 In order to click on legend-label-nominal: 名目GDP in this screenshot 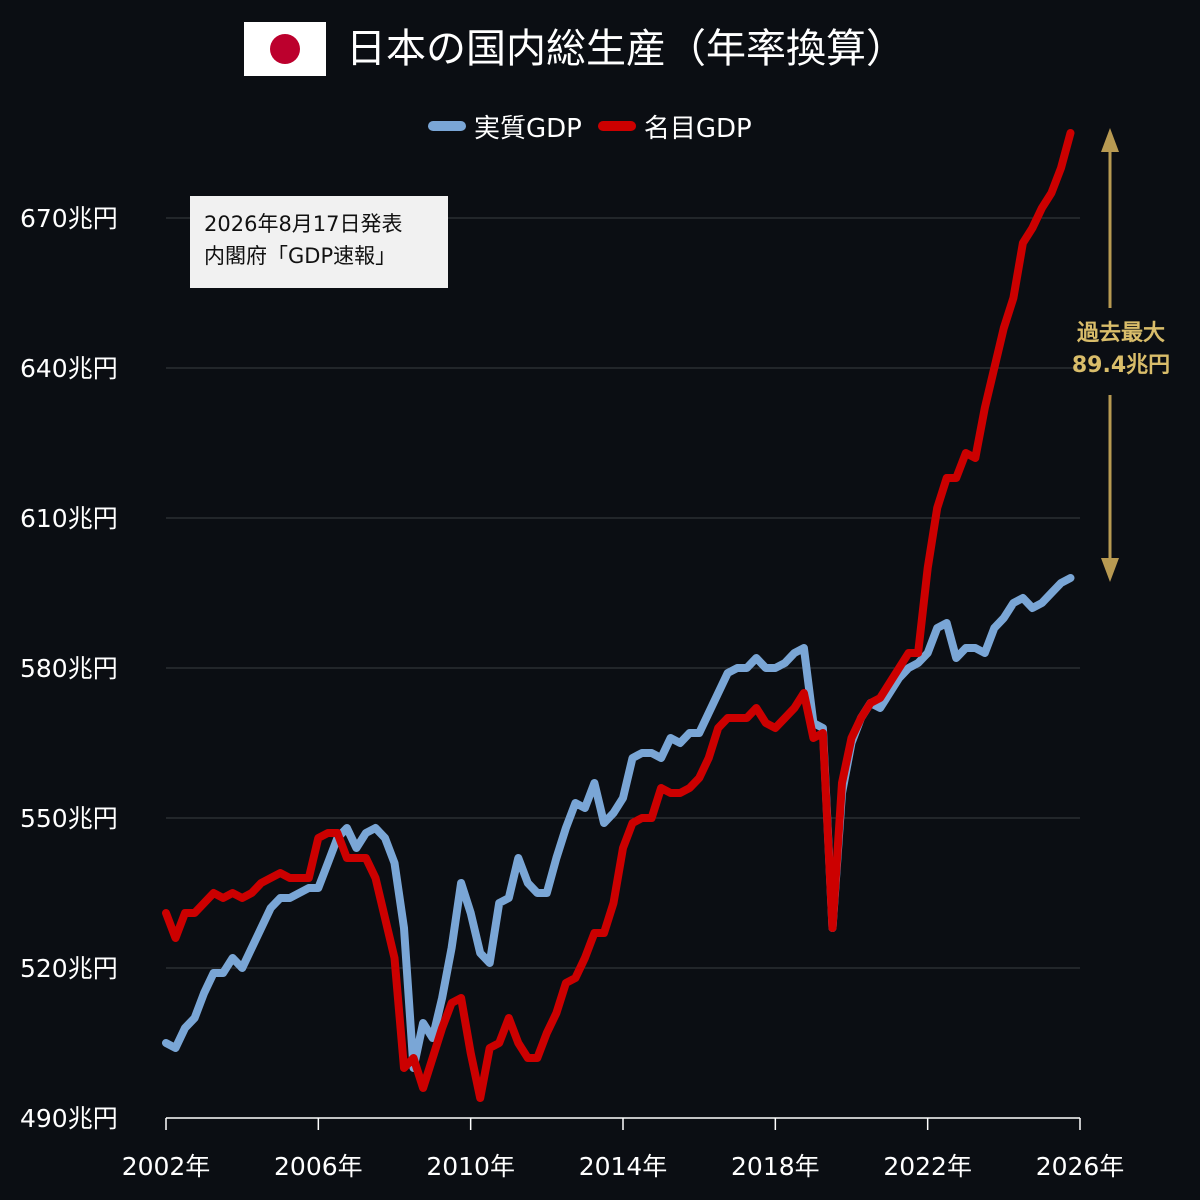, I will do `click(697, 128)`.